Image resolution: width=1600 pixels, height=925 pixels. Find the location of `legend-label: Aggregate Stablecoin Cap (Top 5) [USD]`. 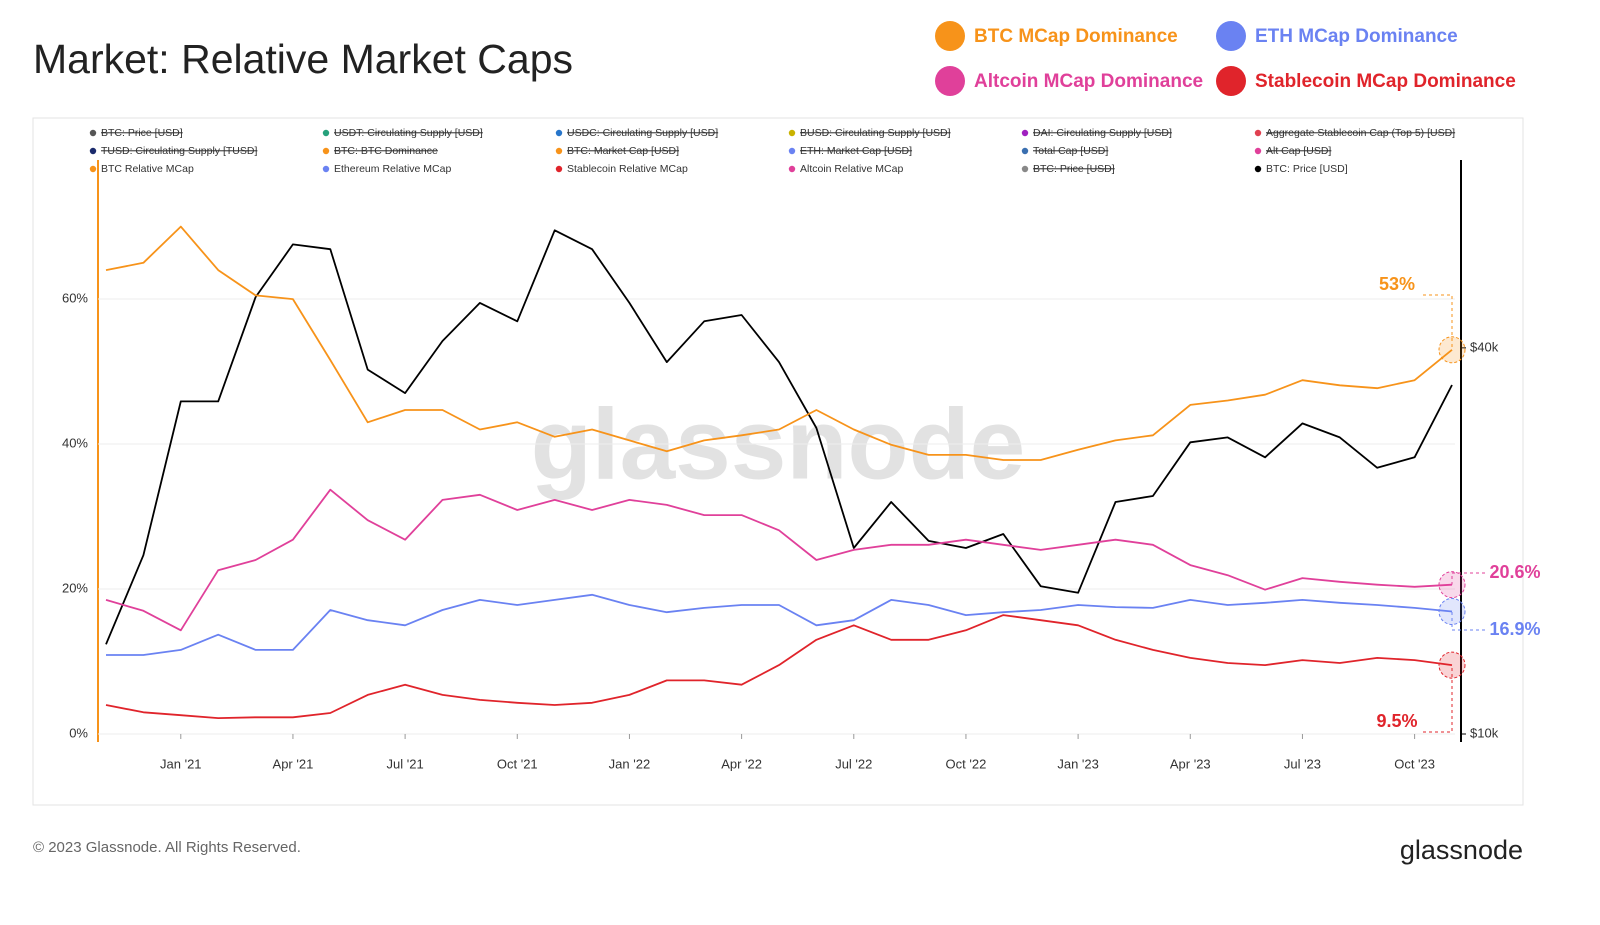

legend-label: Aggregate Stablecoin Cap (Top 5) [USD] is located at coordinates (1360, 133).